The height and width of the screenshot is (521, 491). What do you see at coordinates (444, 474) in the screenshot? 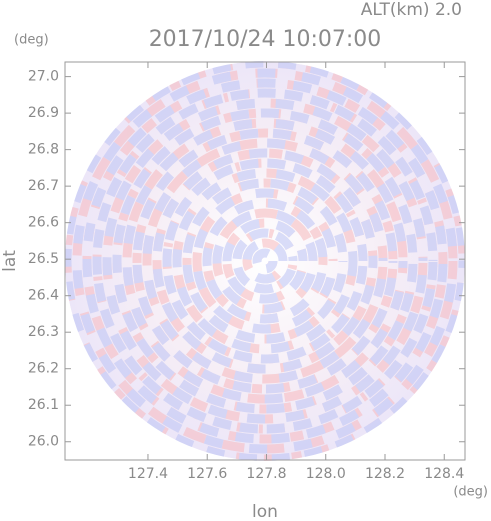
I see `x-tick-label: 128.4` at bounding box center [444, 474].